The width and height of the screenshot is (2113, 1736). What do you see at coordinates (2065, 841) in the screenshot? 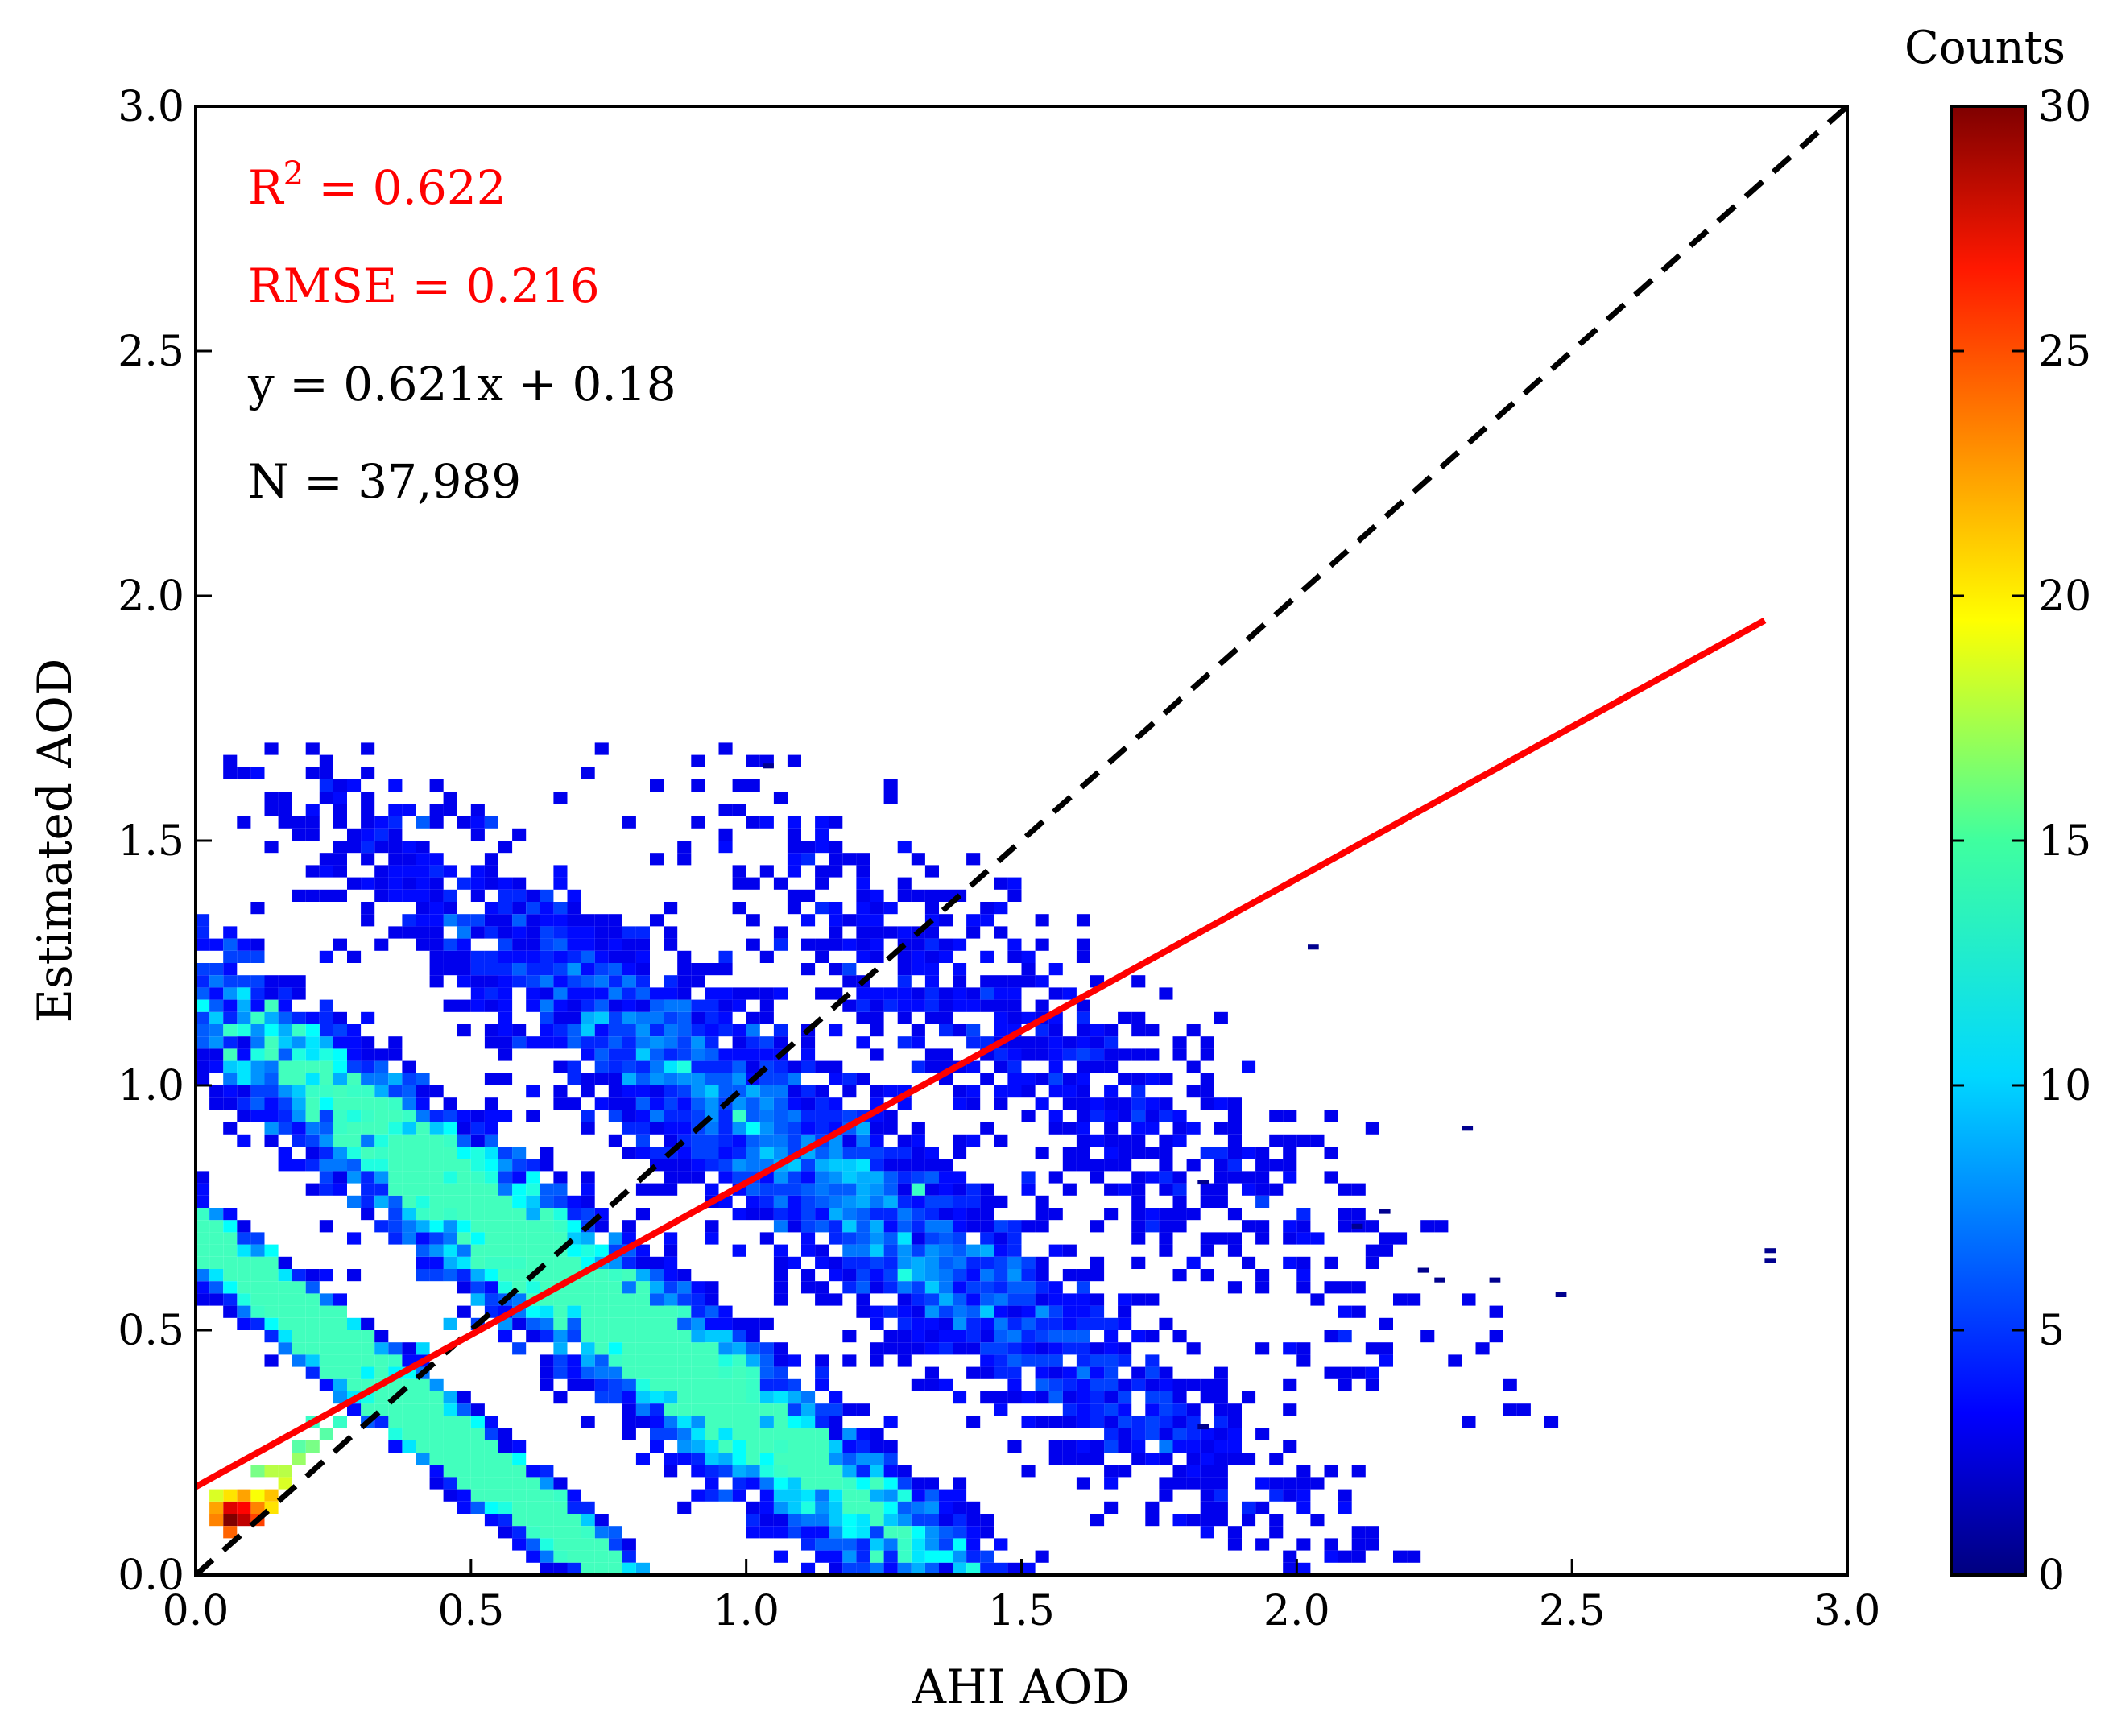
I see `colorbar-tick-label: 15` at bounding box center [2065, 841].